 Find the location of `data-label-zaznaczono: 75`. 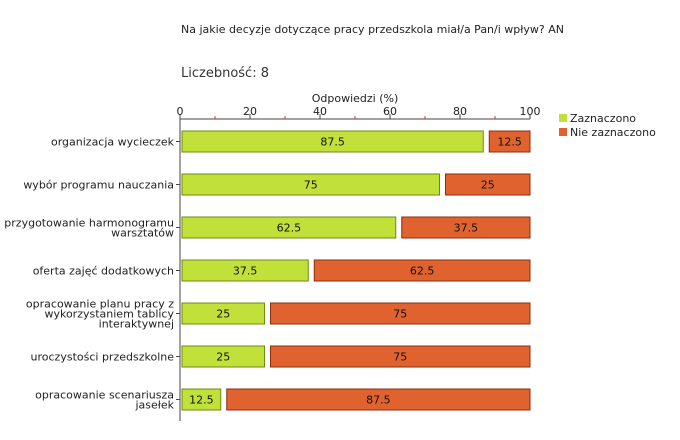

data-label-zaznaczono: 75 is located at coordinates (311, 185).